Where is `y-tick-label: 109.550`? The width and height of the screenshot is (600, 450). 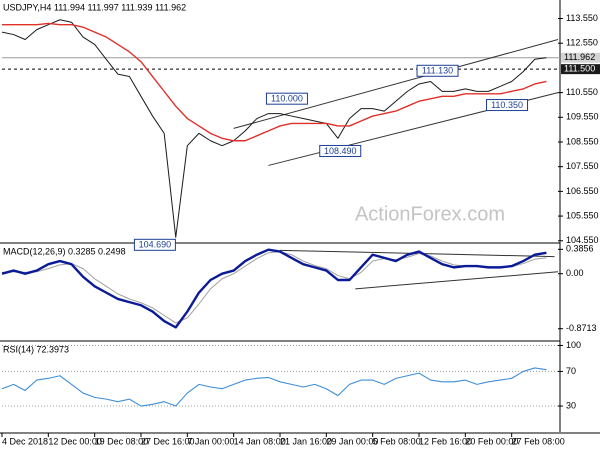
y-tick-label: 109.550 is located at coordinates (582, 117).